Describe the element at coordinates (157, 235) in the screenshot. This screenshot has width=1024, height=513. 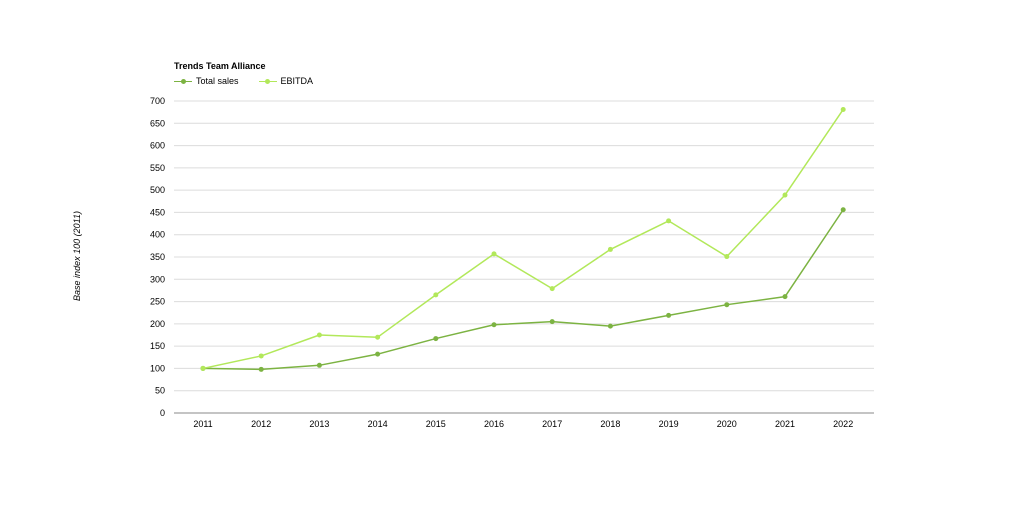
I see `y-tick-label: 400` at that location.